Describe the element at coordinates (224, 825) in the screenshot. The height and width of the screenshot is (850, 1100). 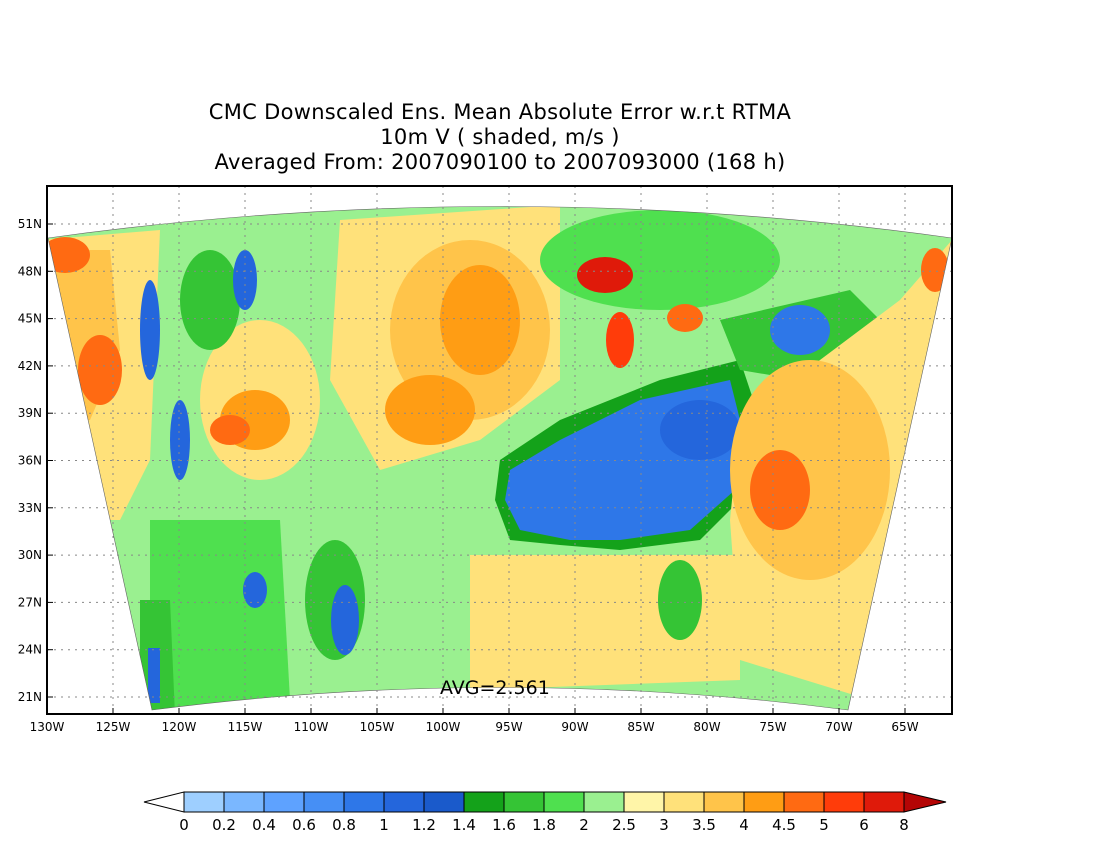
I see `colorbar-label: 0.2` at that location.